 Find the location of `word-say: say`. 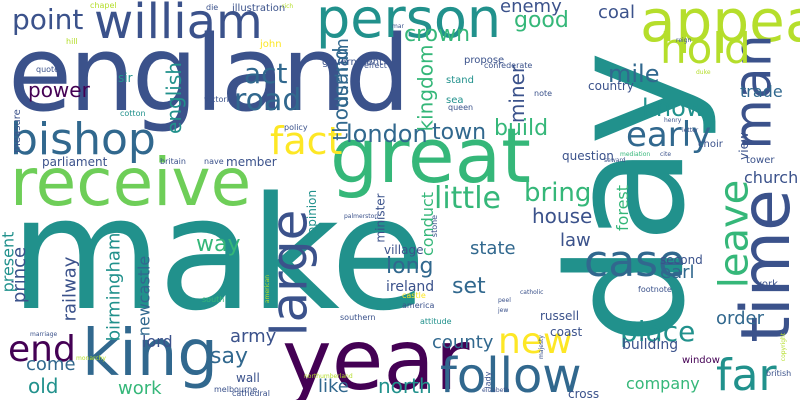

word-say: say is located at coordinates (229, 356).